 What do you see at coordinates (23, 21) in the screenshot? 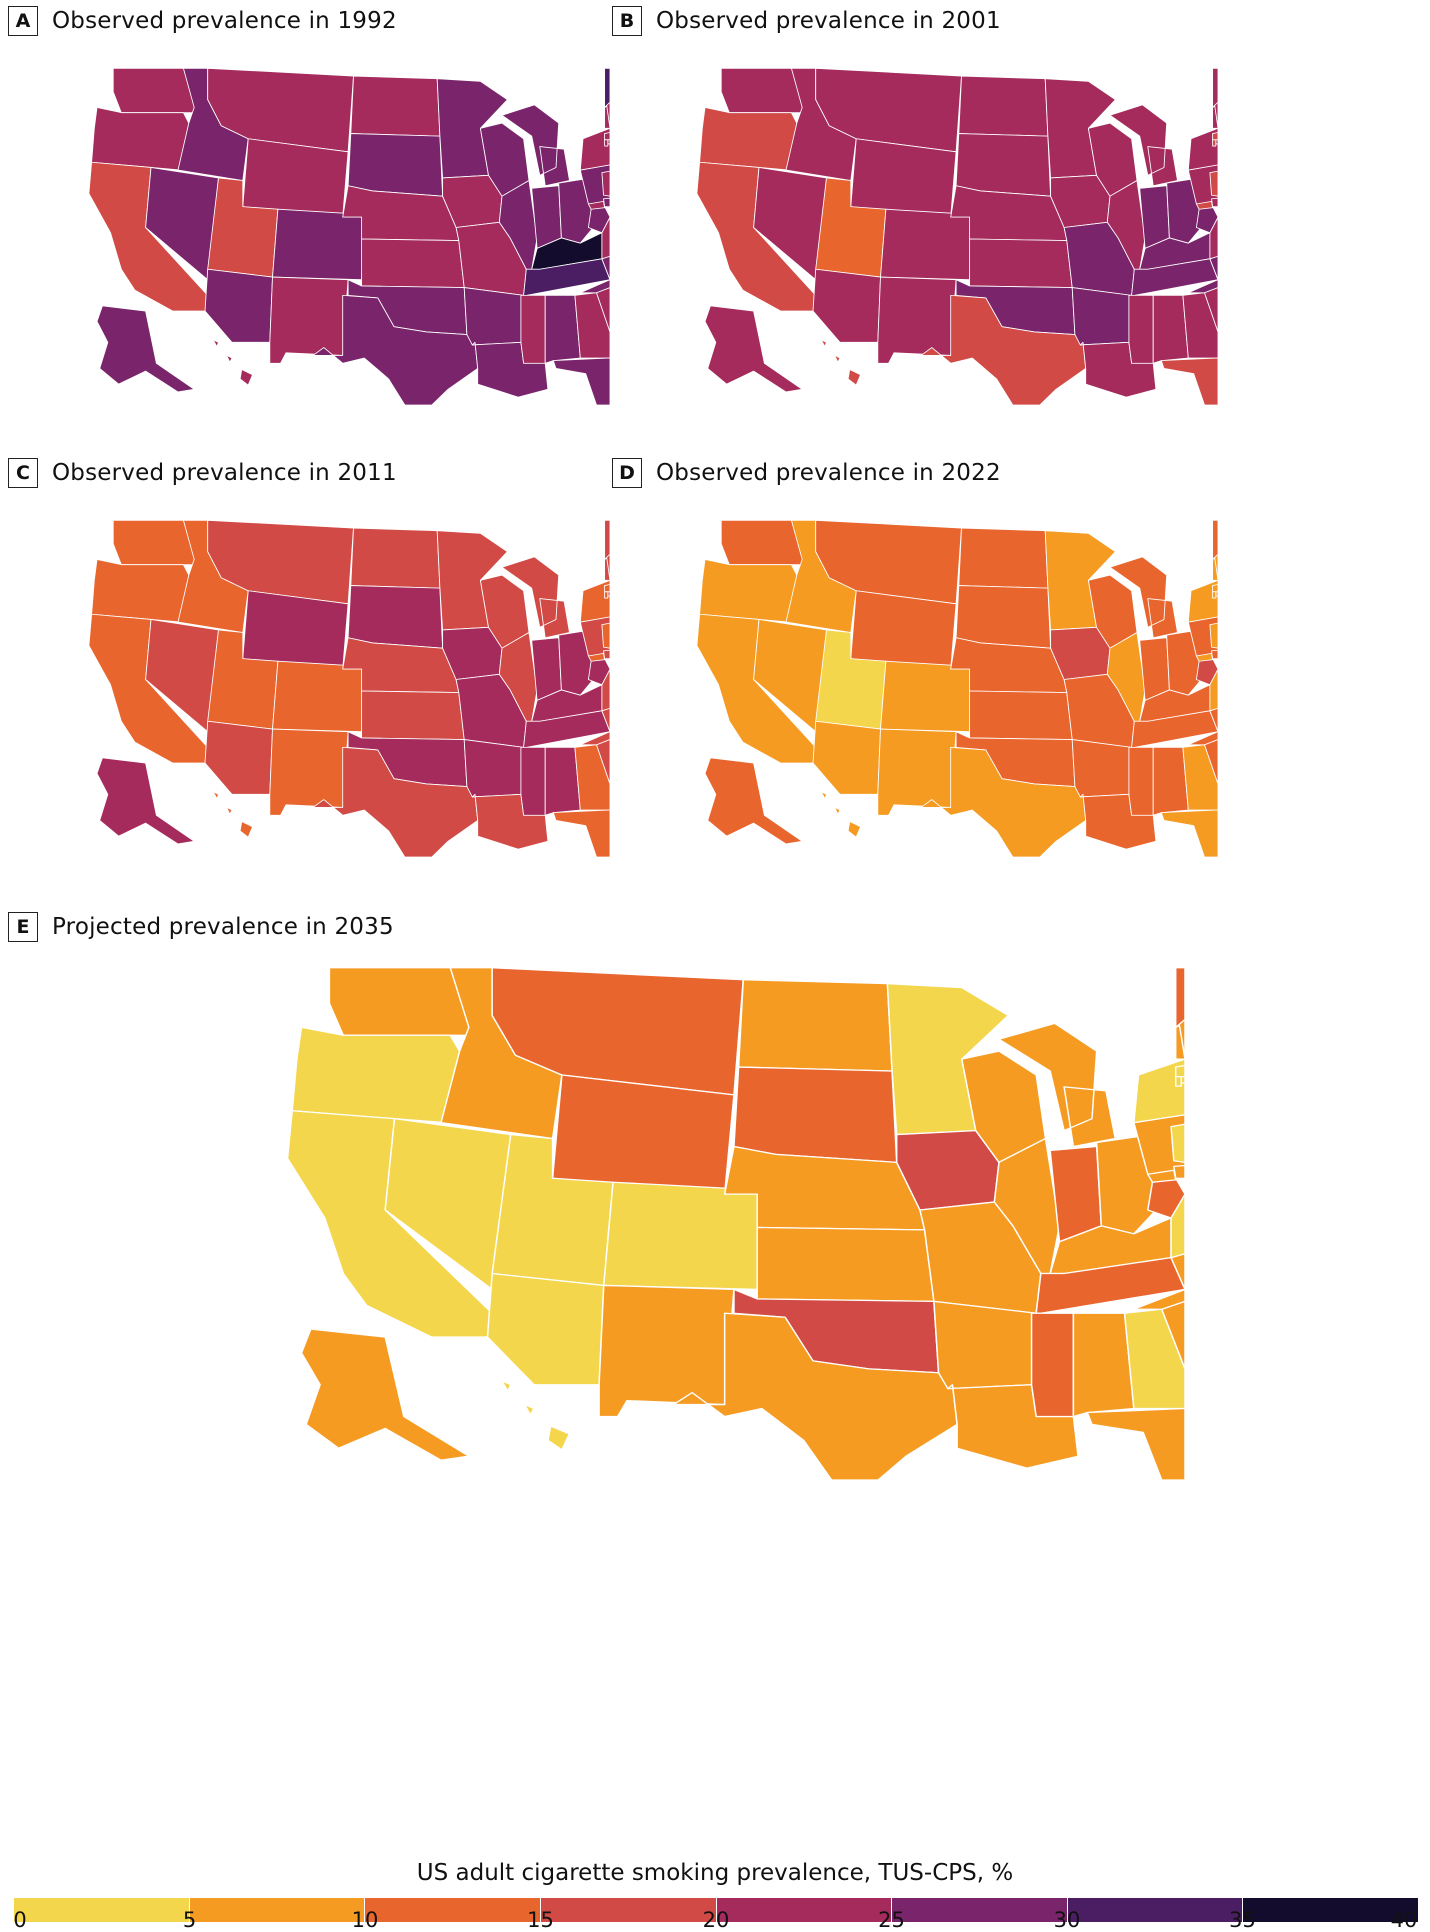
I see `panel-a-letter: A` at bounding box center [23, 21].